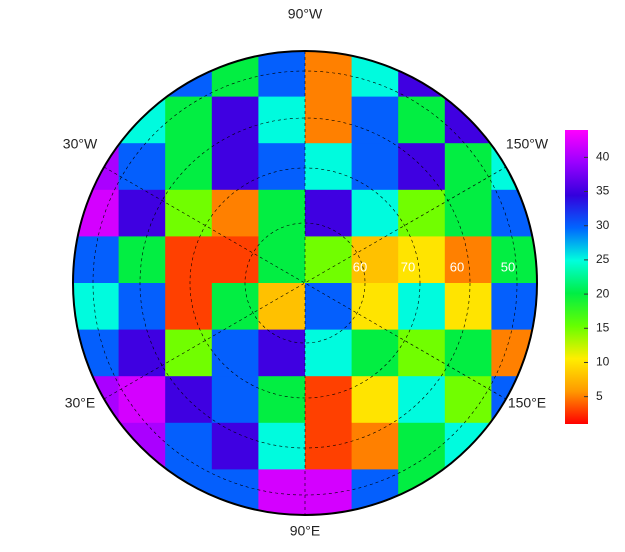 This screenshot has width=625, height=552. What do you see at coordinates (80, 144) in the screenshot?
I see `lon-label: 30°W` at bounding box center [80, 144].